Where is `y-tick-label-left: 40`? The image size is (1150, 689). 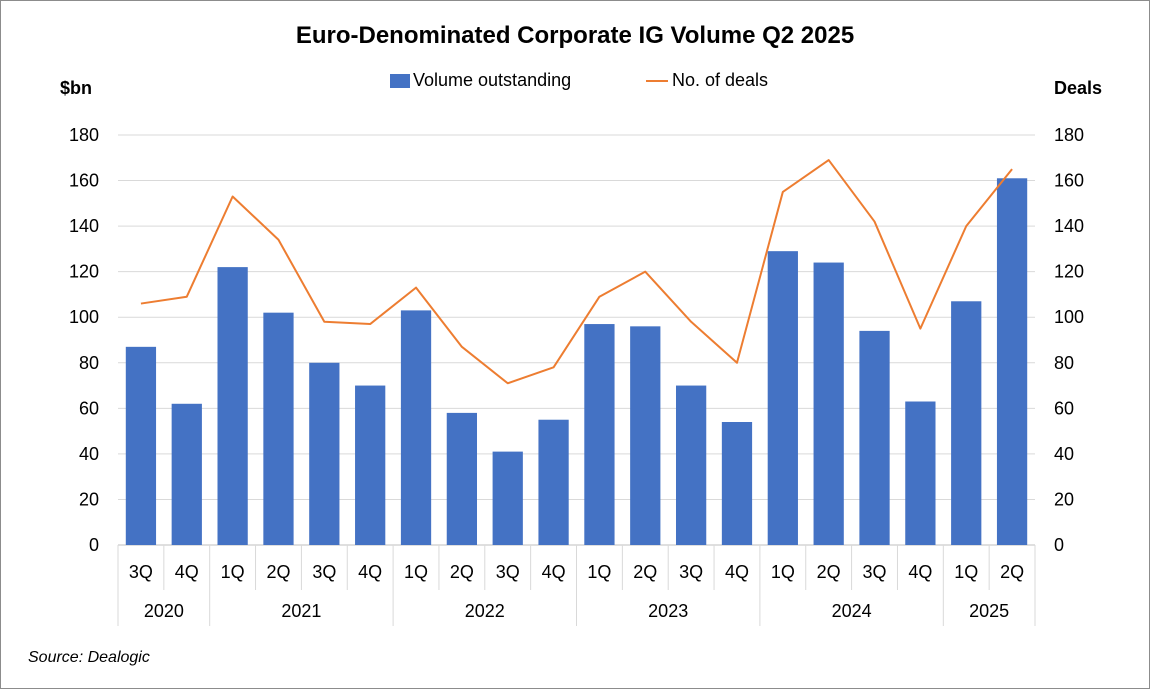
y-tick-label-left: 40 is located at coordinates (89, 454).